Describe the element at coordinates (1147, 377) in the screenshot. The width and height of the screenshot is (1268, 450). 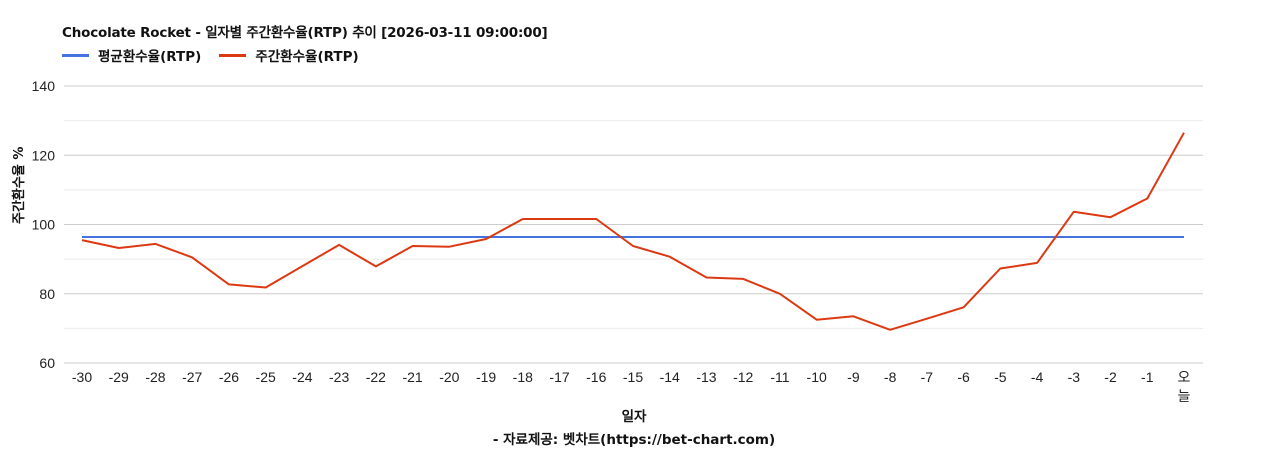
I see `x-tick-label: -1` at that location.